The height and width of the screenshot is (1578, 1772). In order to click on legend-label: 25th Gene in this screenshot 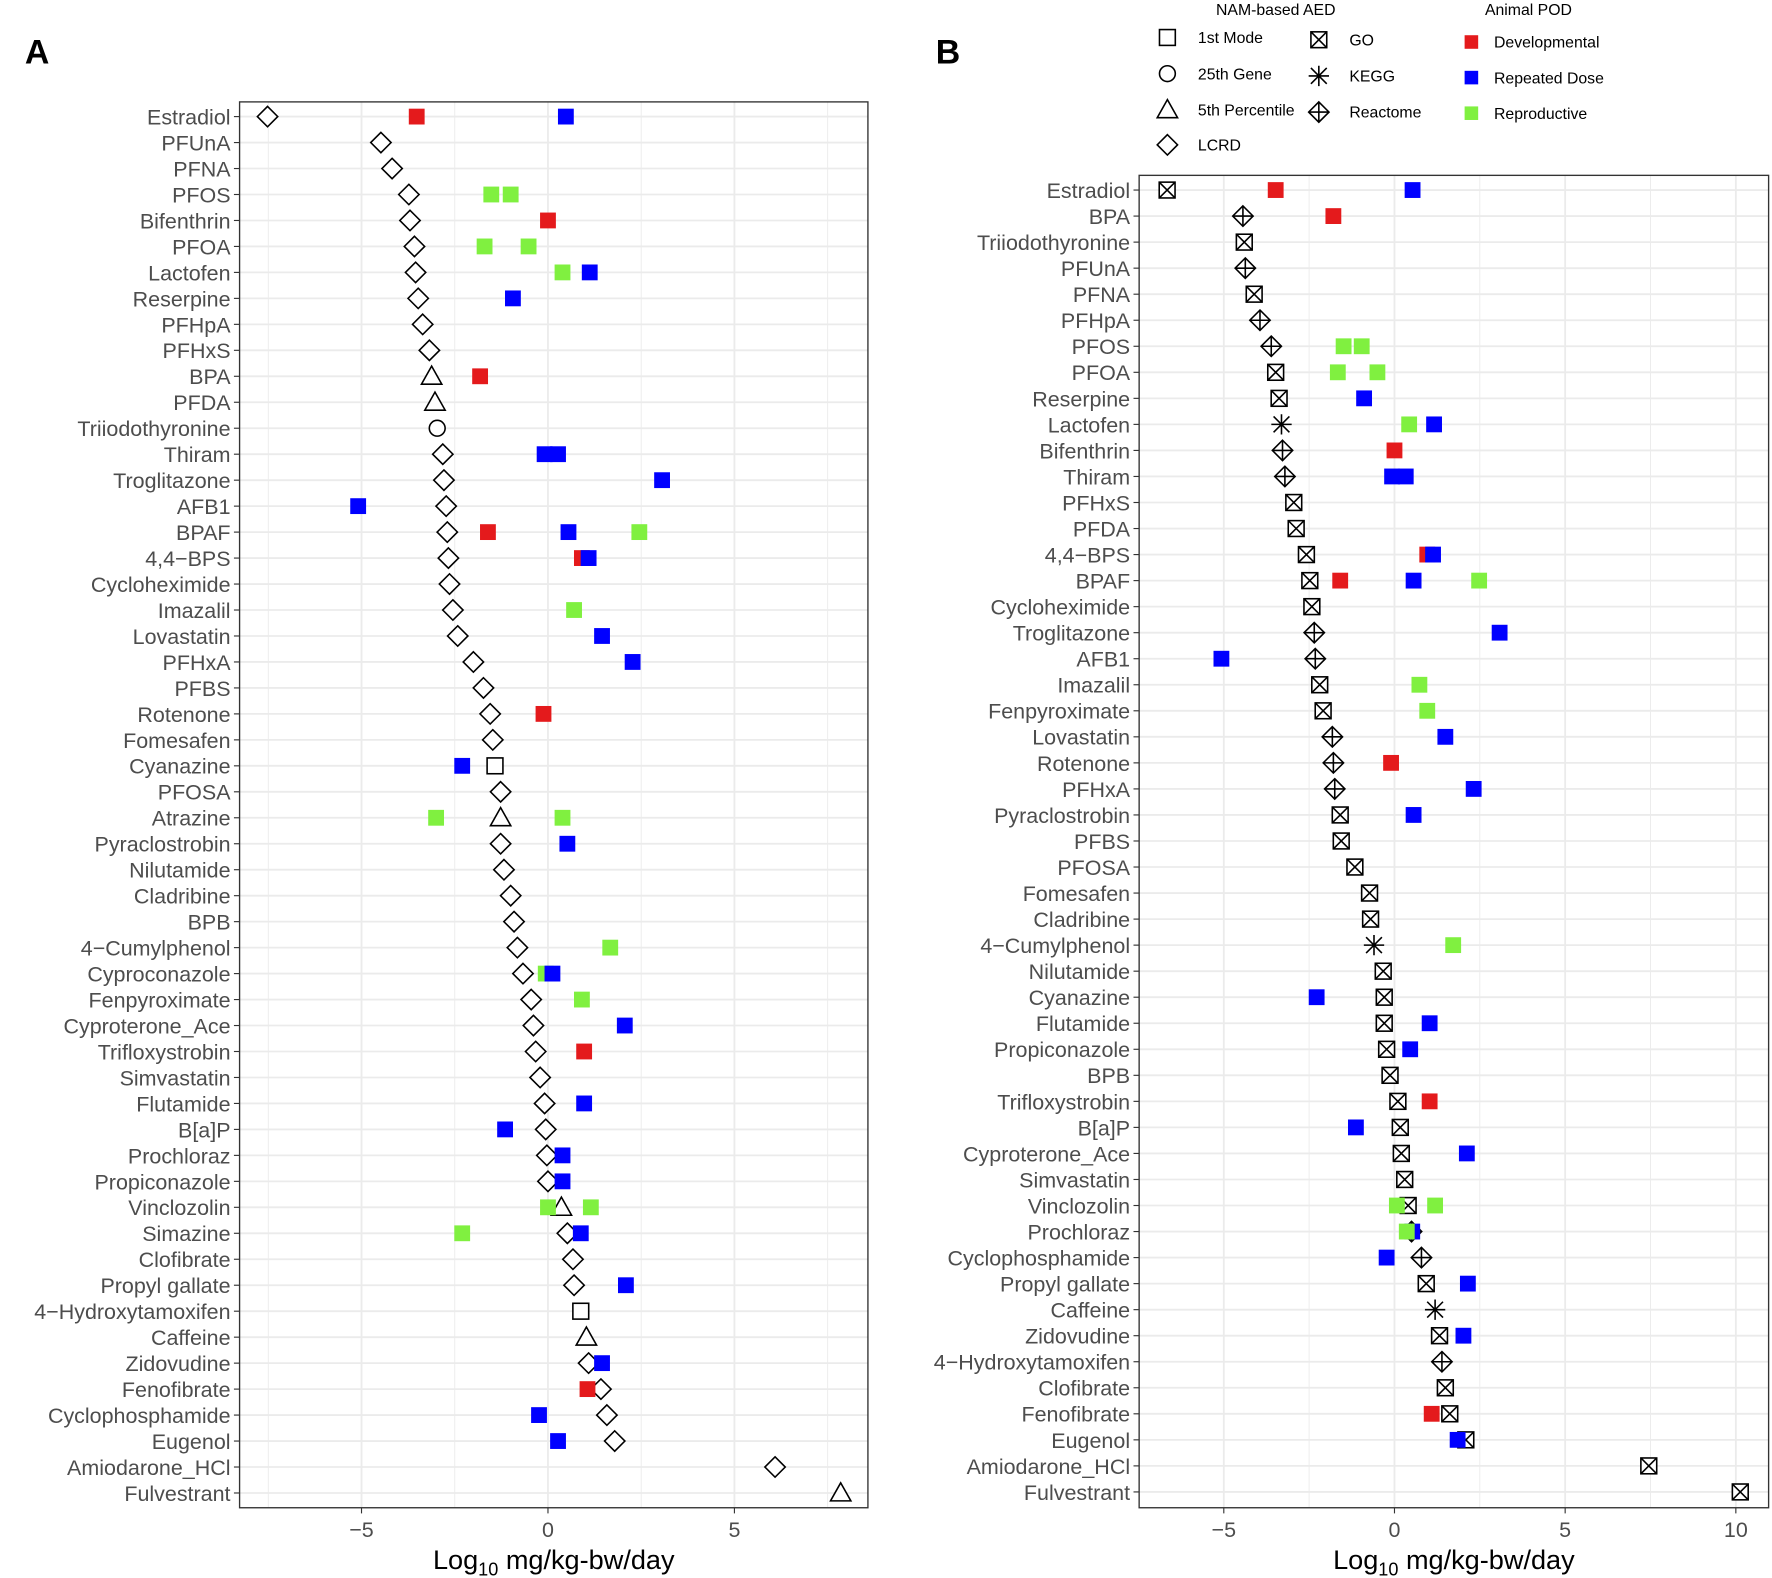, I will do `click(1235, 74)`.